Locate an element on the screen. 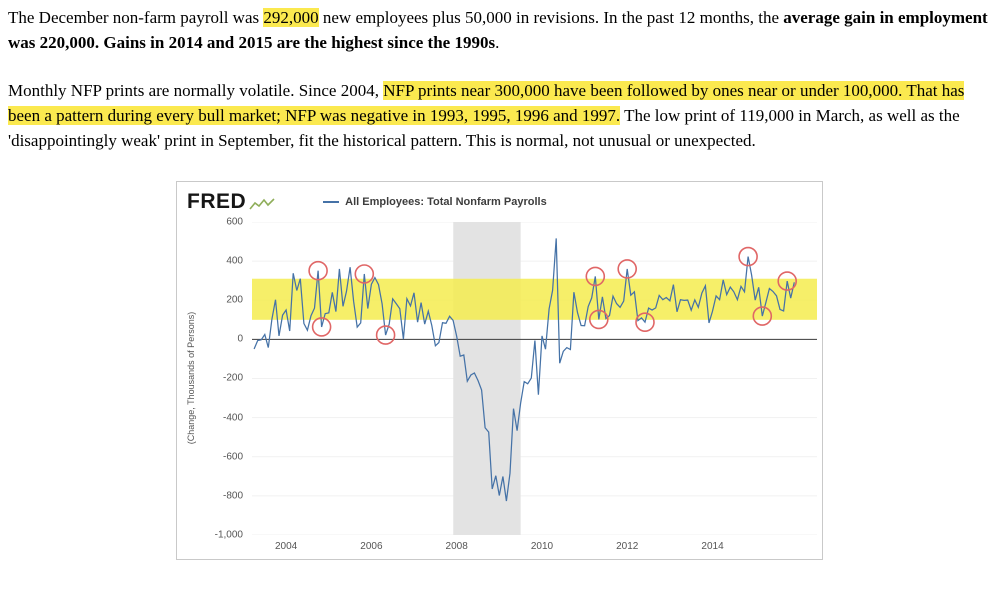 Image resolution: width=1000 pixels, height=593 pixels. y-tick-label: -400 is located at coordinates (232, 418).